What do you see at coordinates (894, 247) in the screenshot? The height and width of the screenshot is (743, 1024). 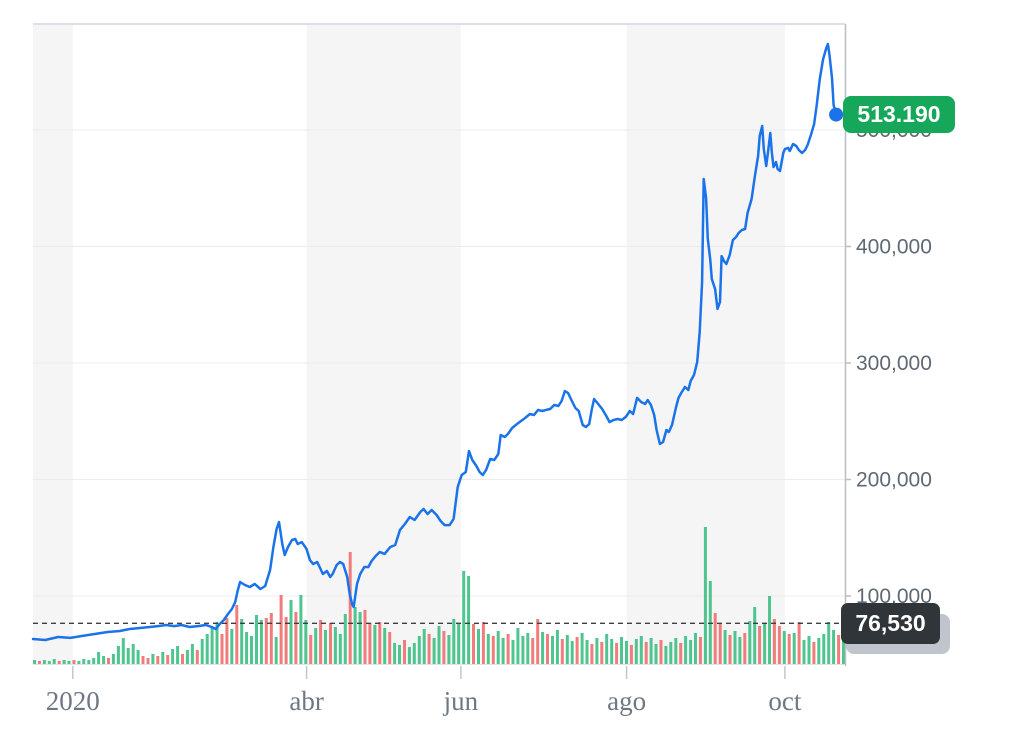 I see `y-axis-label: 400,000` at bounding box center [894, 247].